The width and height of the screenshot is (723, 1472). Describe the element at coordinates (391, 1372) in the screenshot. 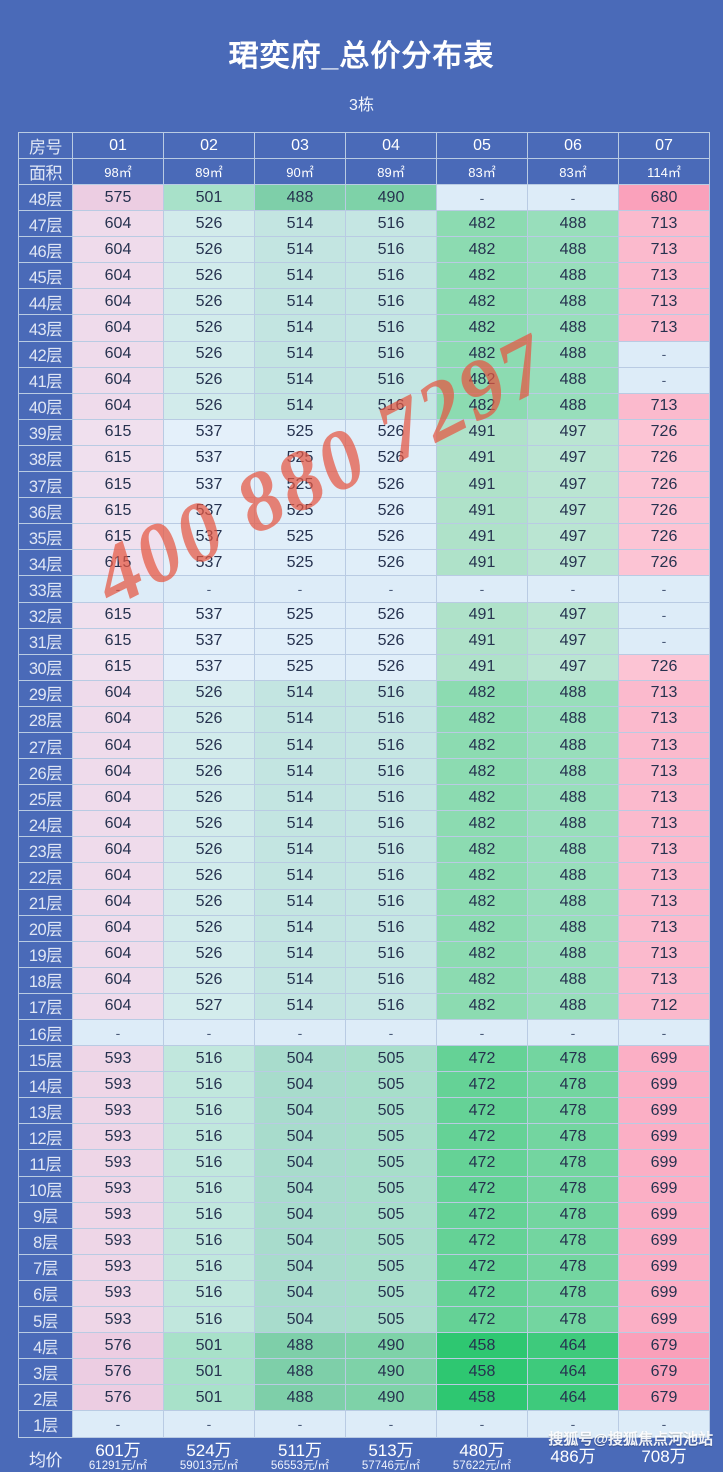

I see `price-cell: 490` at that location.